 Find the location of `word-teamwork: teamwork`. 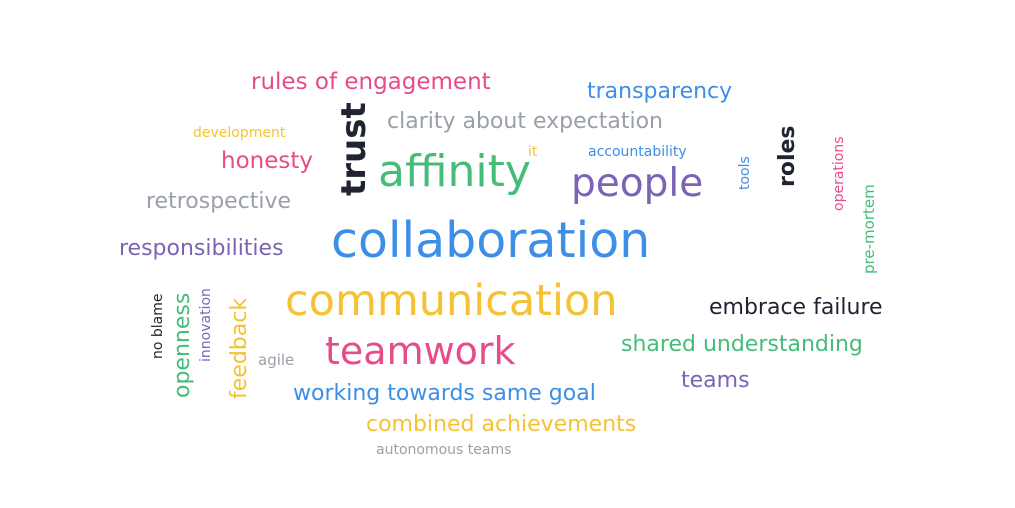

word-teamwork: teamwork is located at coordinates (420, 351).